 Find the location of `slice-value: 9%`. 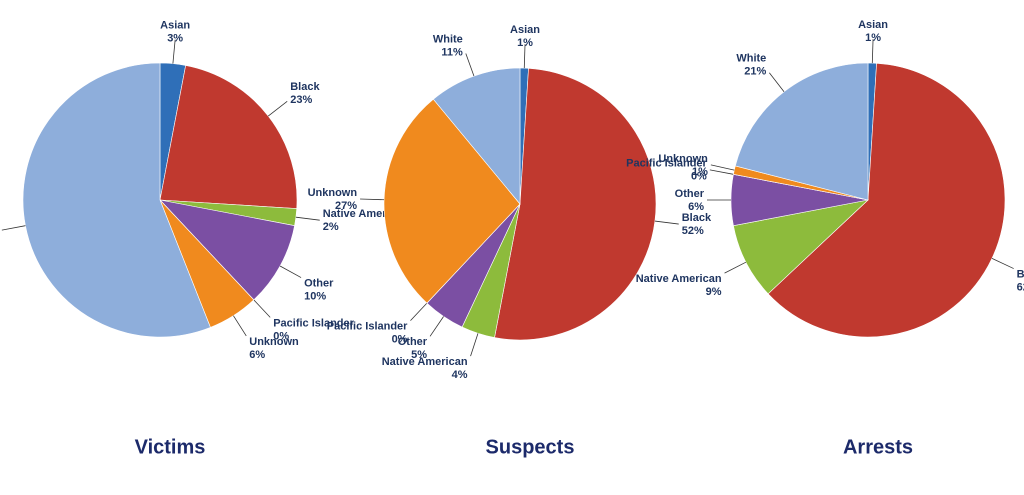

slice-value: 9% is located at coordinates (714, 292).